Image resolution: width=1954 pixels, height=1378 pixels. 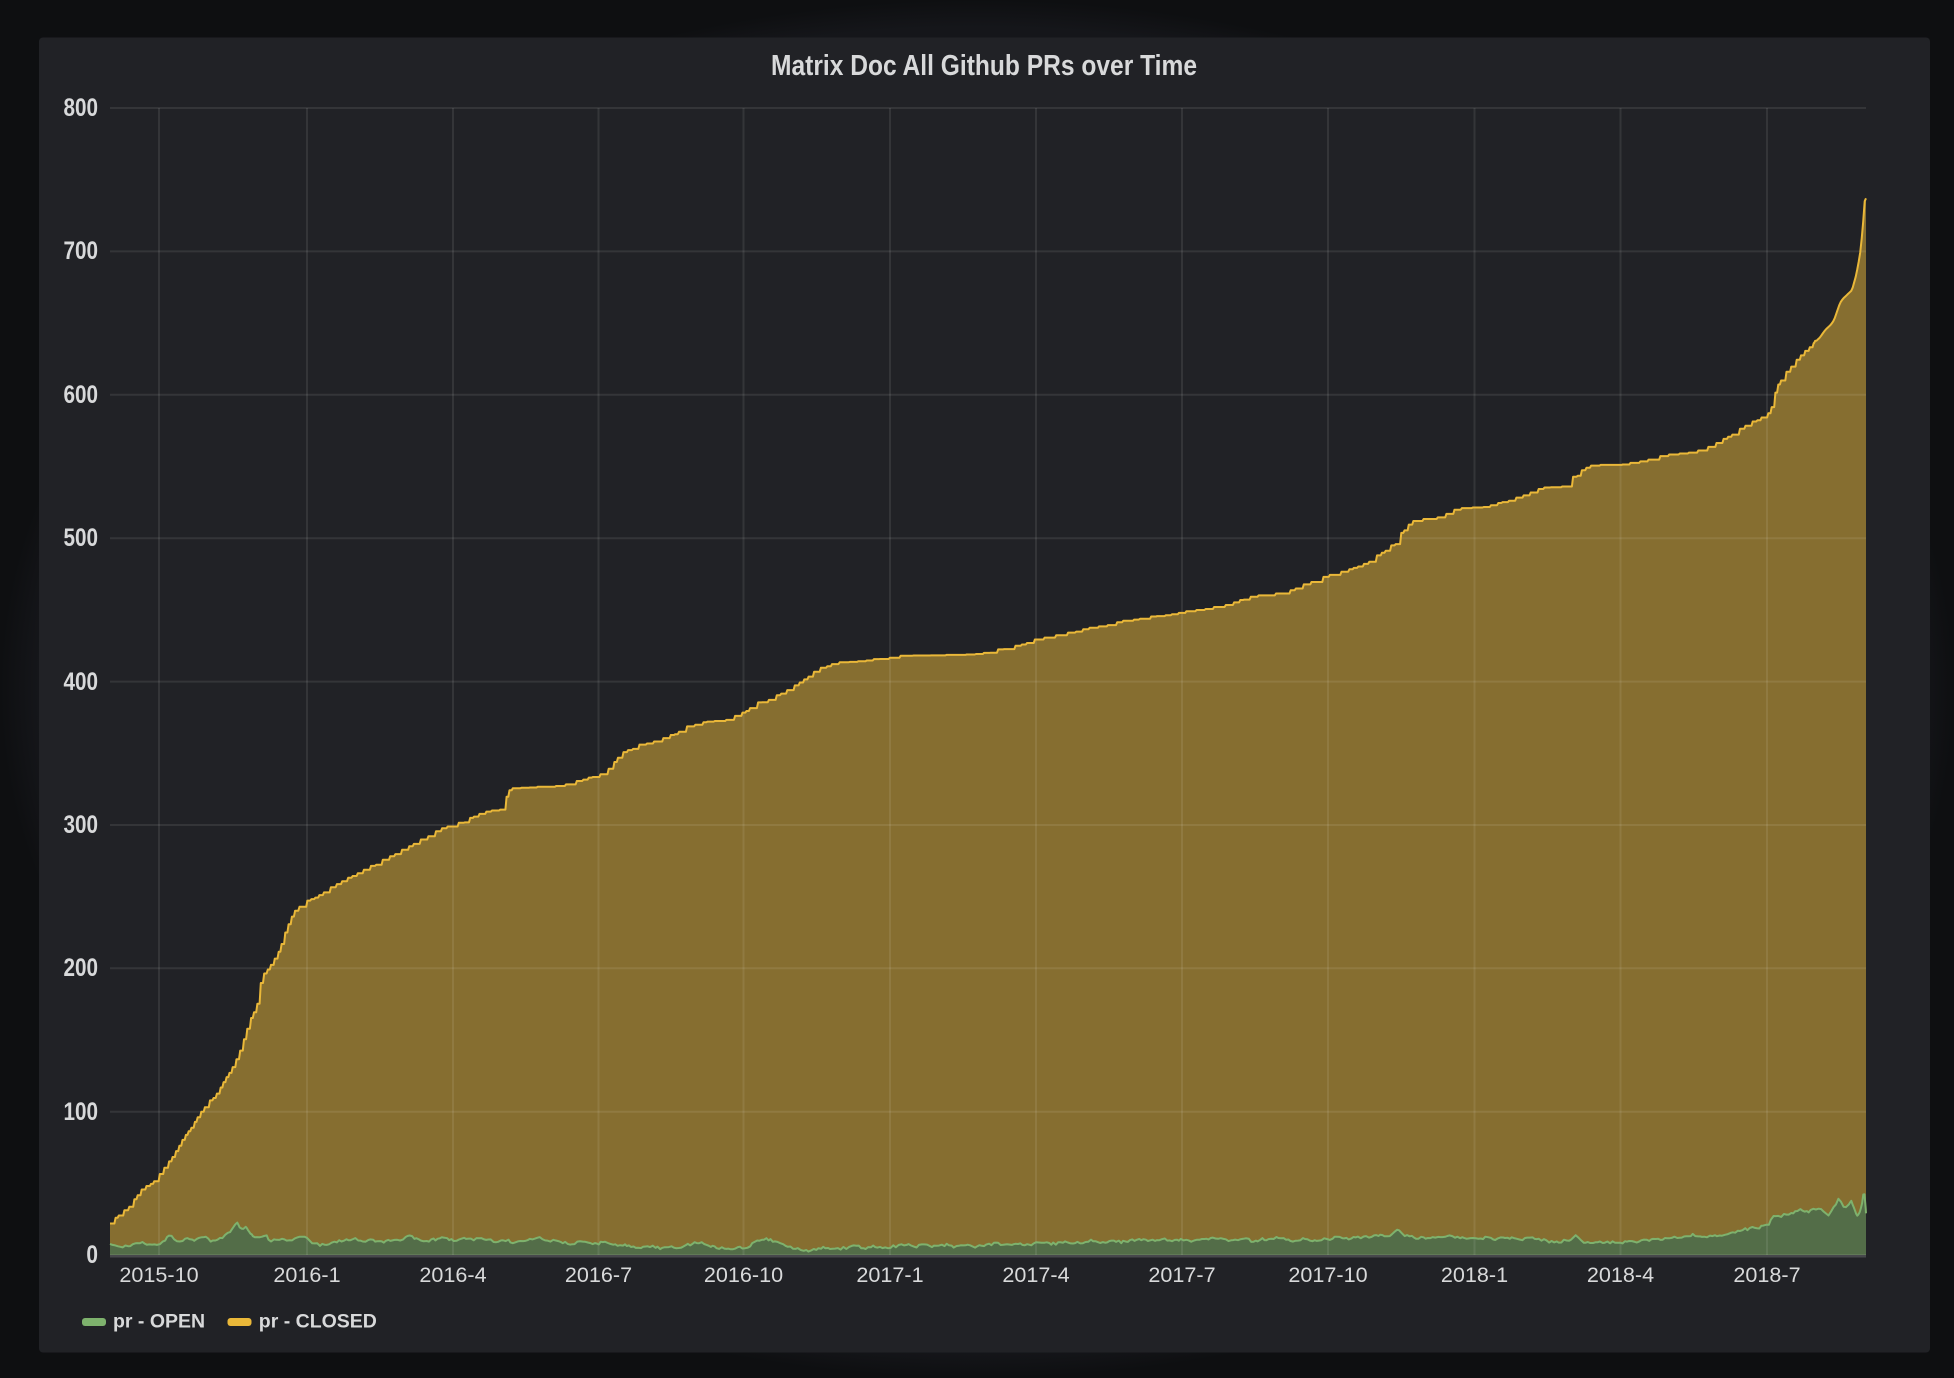 I want to click on svg-text: 100, so click(x=81, y=1112).